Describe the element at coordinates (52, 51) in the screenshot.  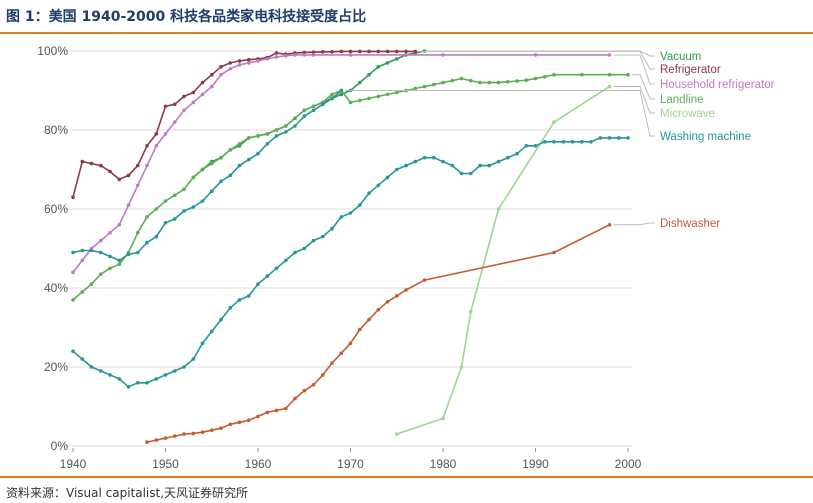
I see `y-tick-label: 100%` at that location.